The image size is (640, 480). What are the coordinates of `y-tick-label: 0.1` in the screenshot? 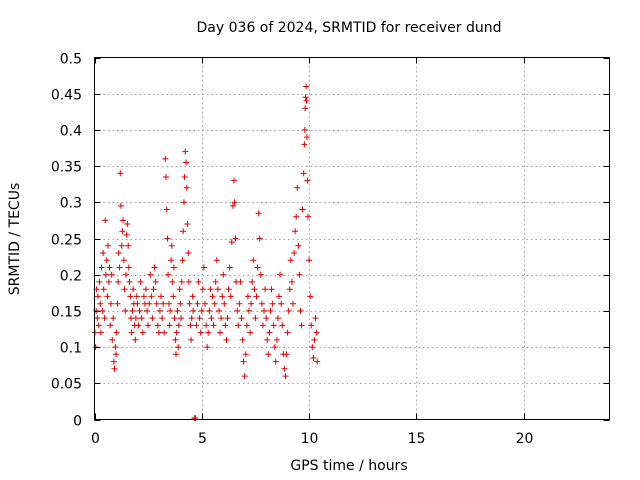 It's located at (71, 349).